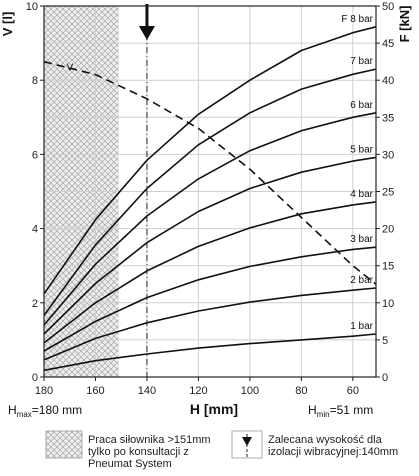 The width and height of the screenshot is (419, 476). What do you see at coordinates (361, 149) in the screenshot?
I see `curve-label: 5 bar` at bounding box center [361, 149].